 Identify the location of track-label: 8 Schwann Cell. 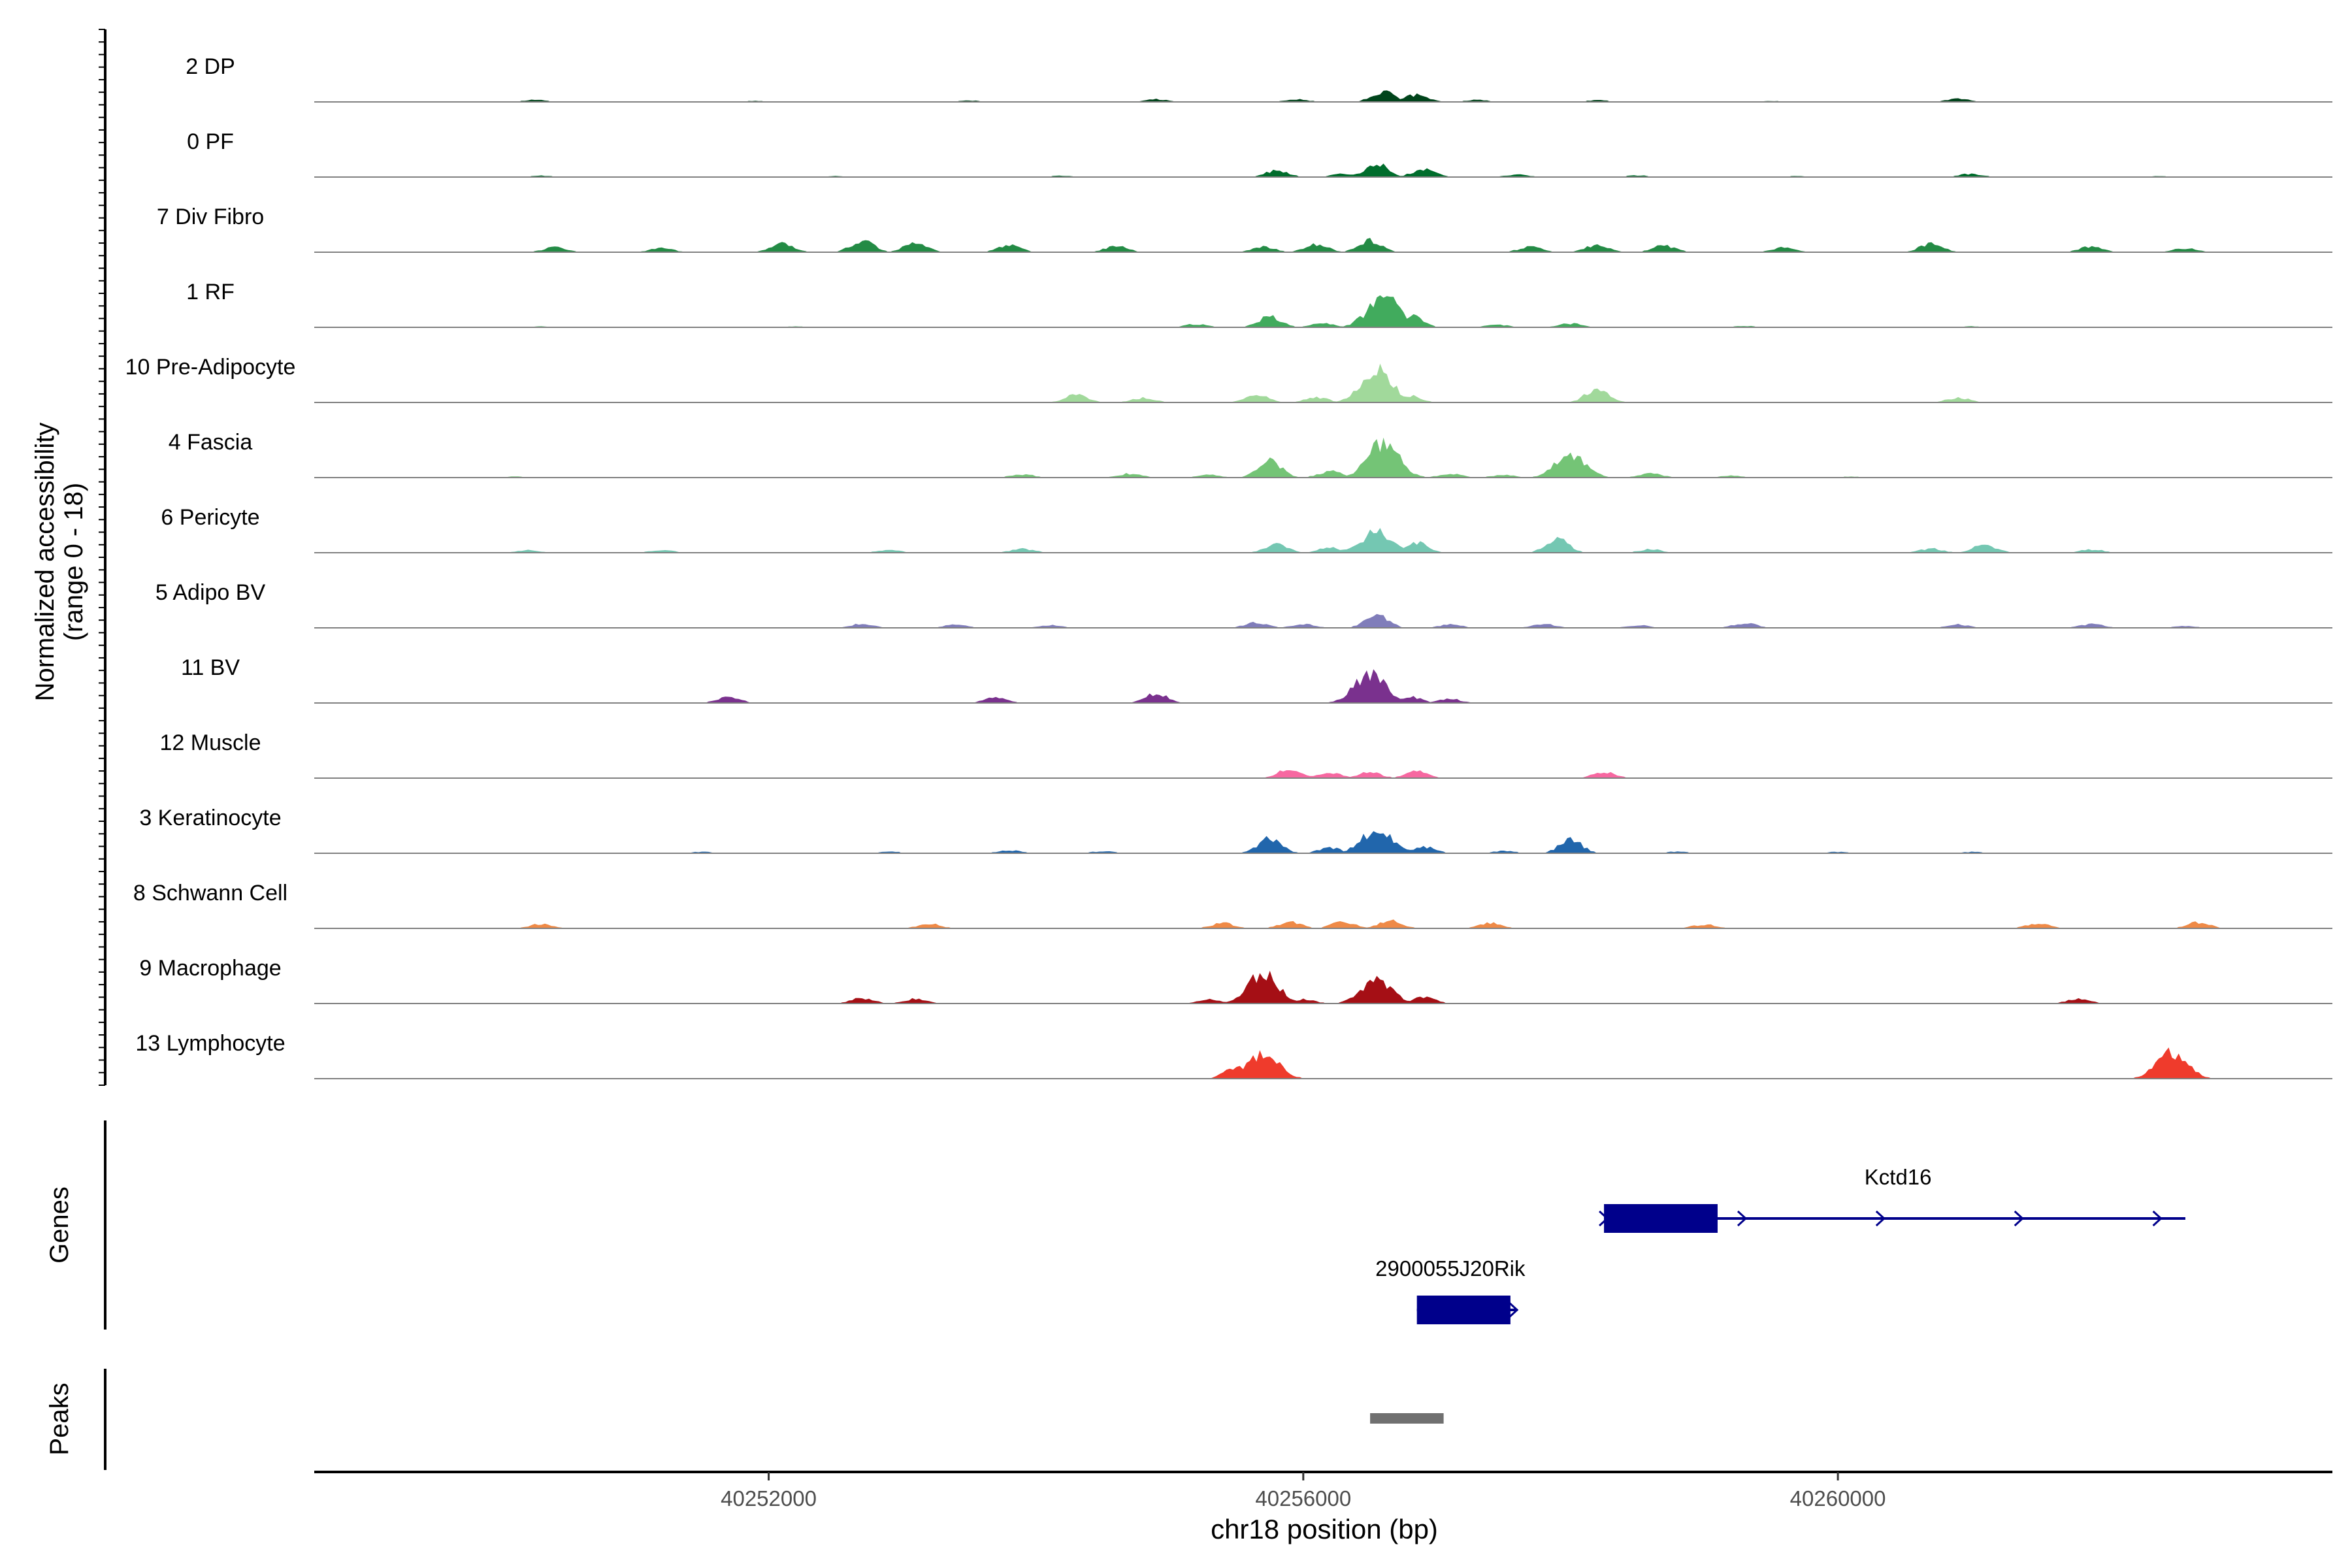
(210, 893).